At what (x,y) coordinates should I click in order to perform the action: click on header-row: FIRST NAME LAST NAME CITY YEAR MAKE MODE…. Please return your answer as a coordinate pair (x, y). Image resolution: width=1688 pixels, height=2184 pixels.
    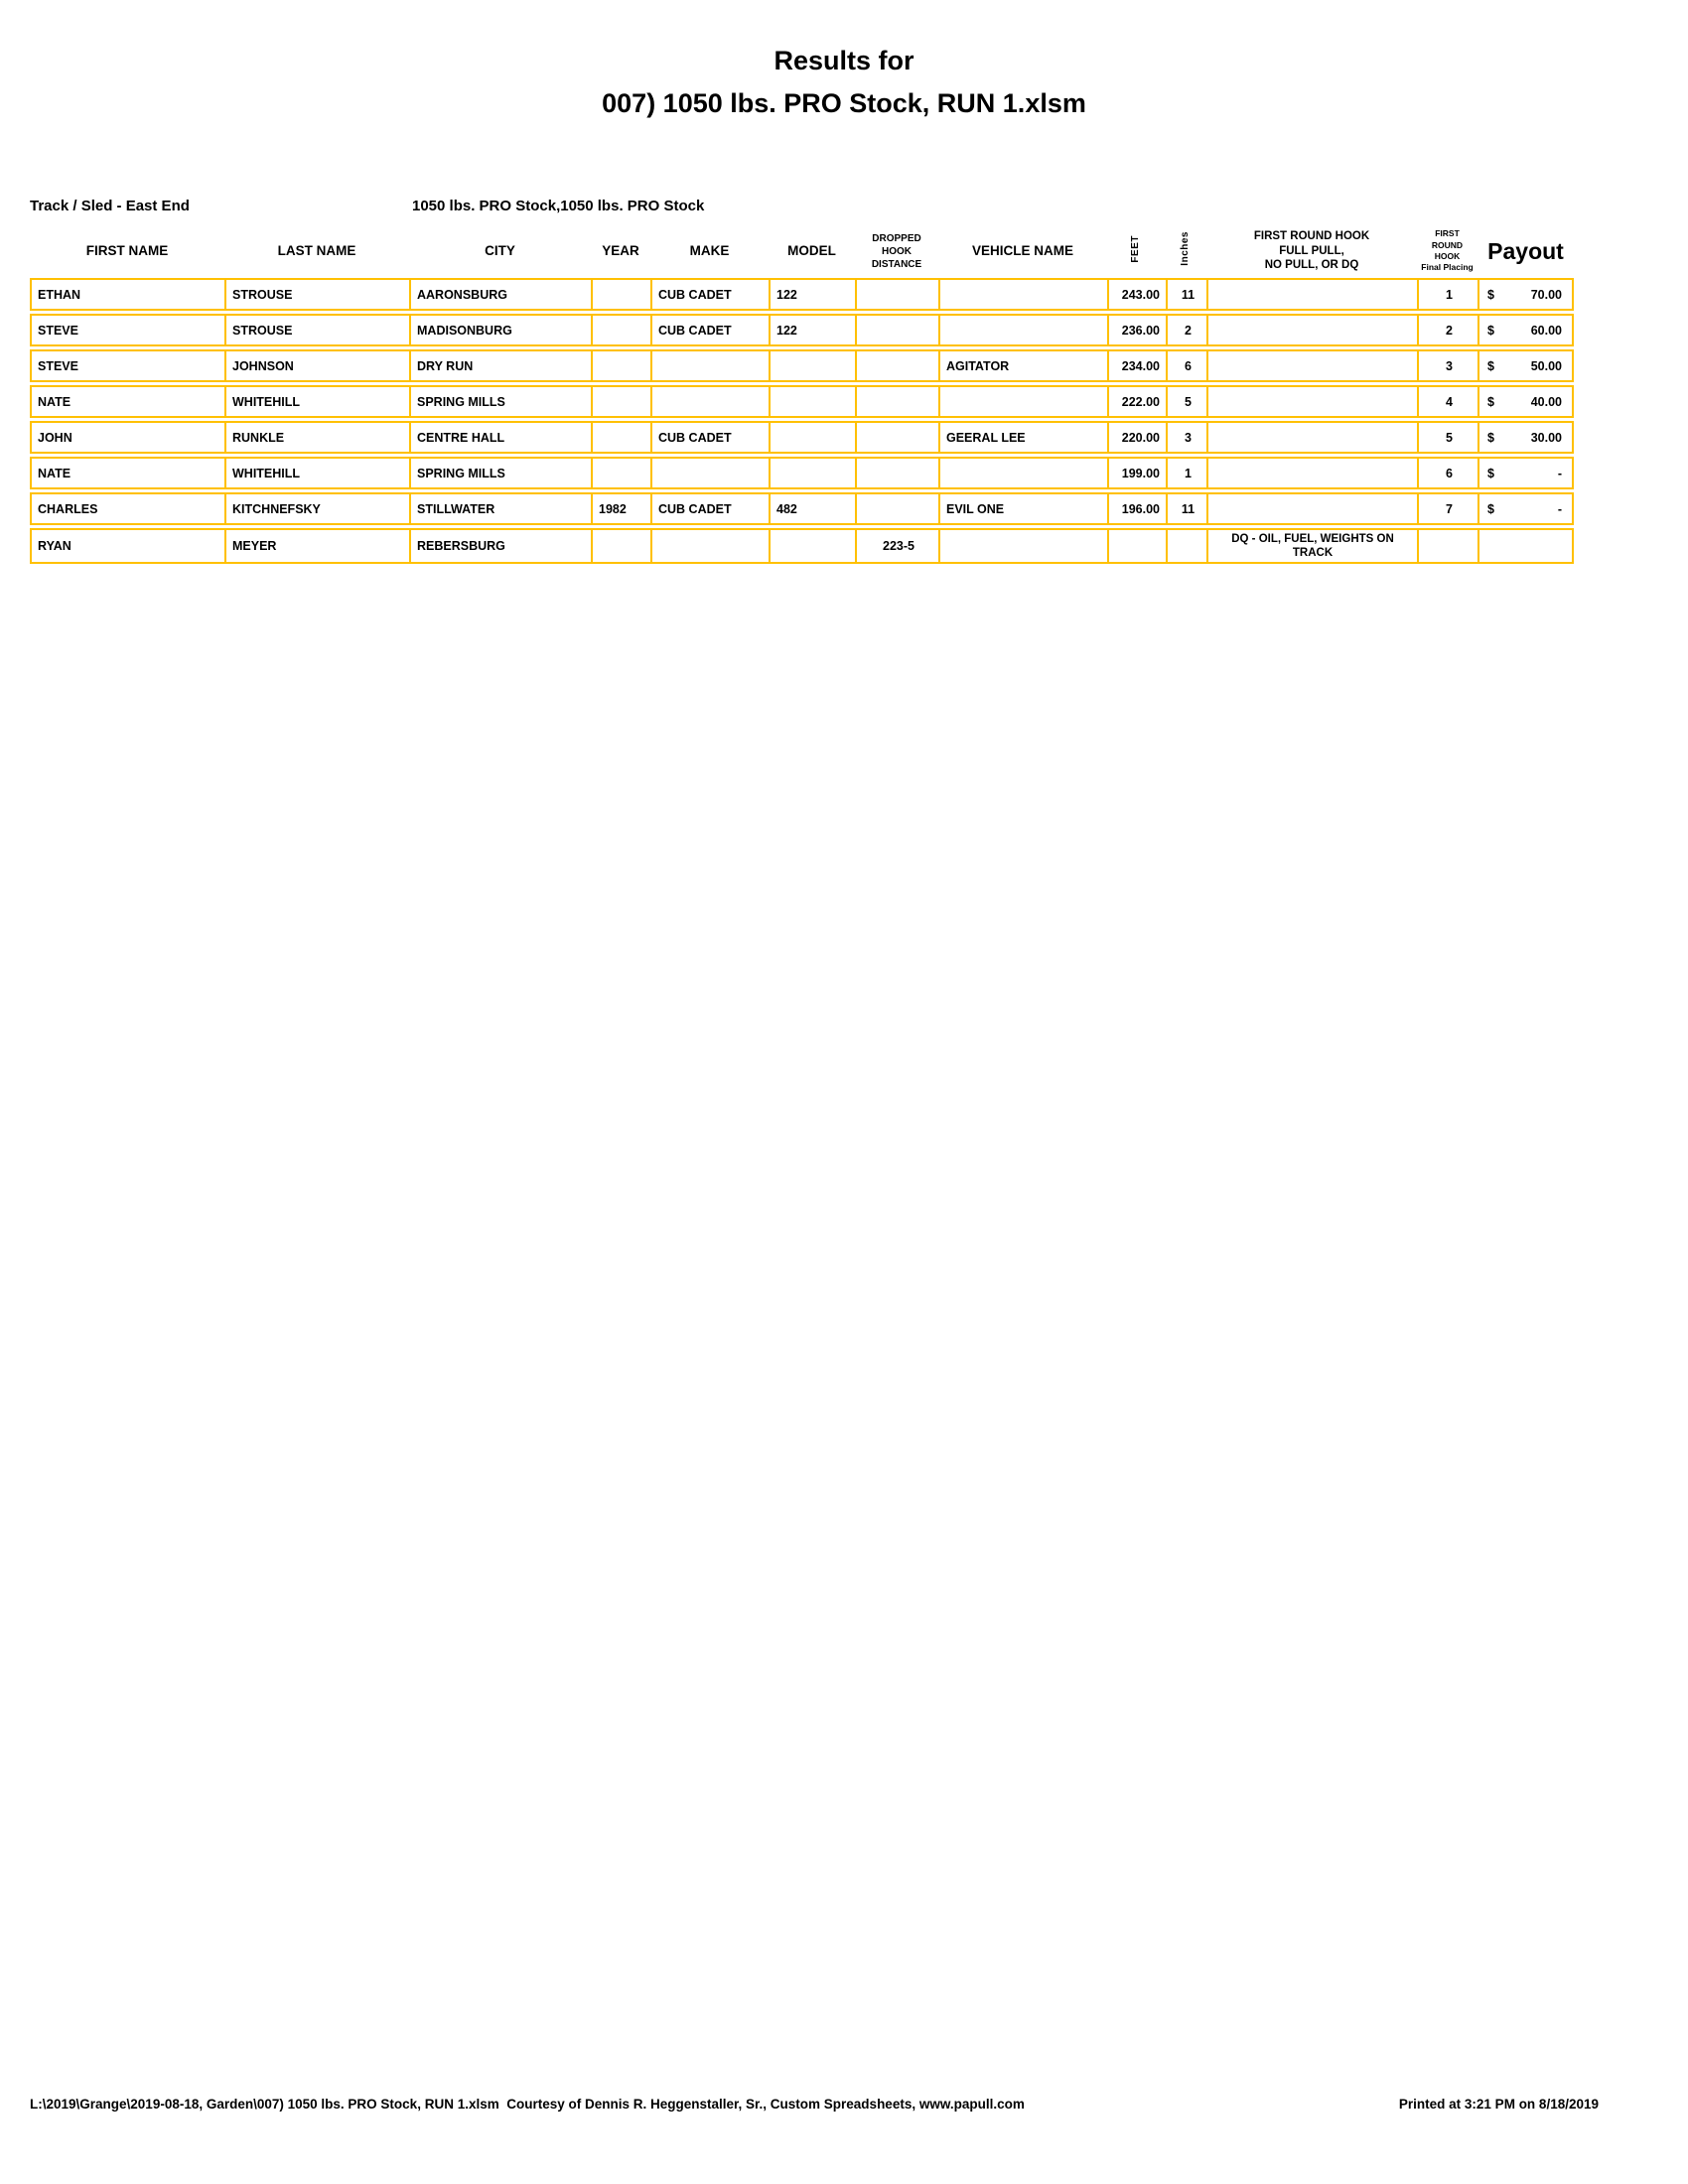
    Looking at the image, I should click on (802, 251).